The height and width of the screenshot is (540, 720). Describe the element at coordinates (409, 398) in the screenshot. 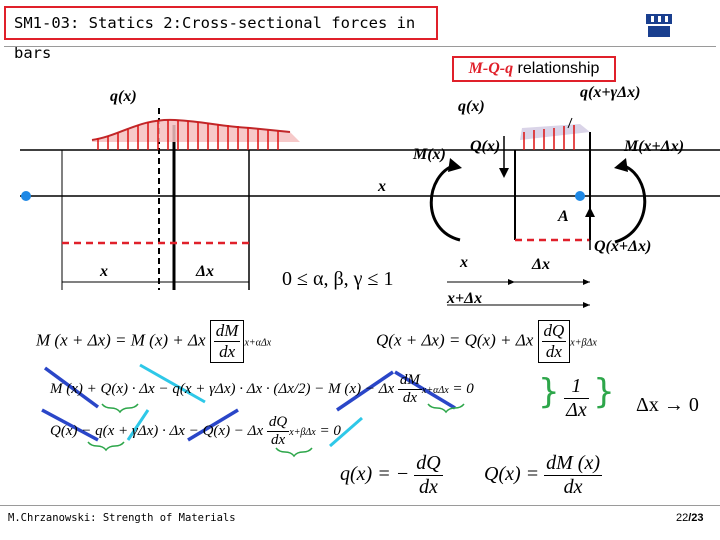

I see `eq3-den: dx` at that location.